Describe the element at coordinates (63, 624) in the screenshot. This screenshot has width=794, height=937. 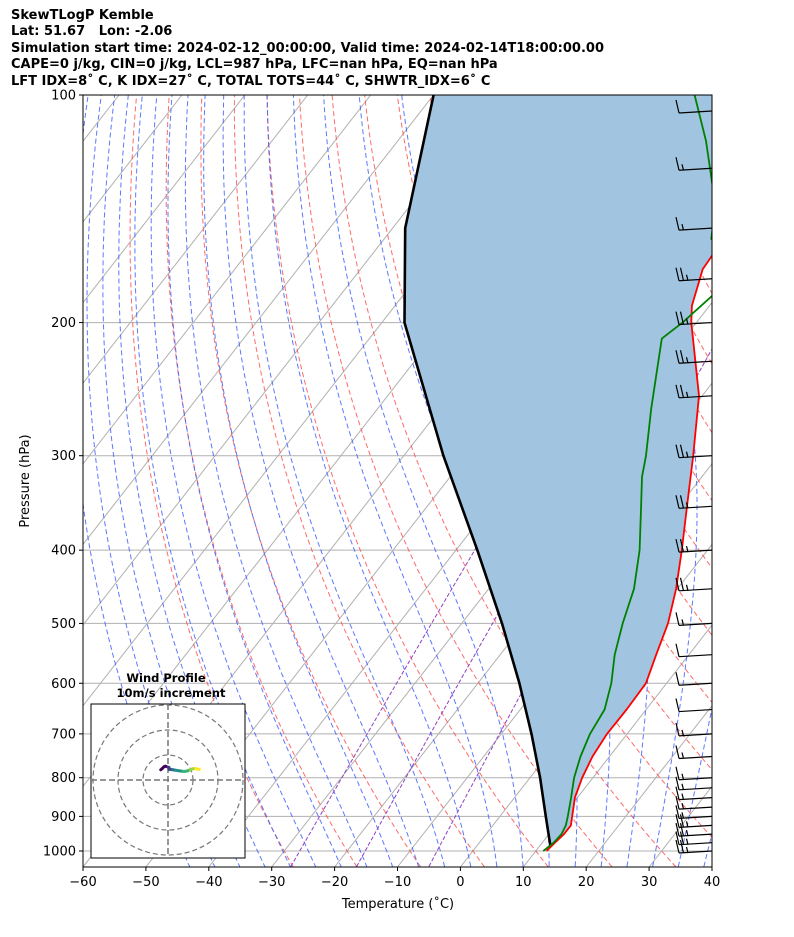
I see `y-tick-label: 500` at that location.